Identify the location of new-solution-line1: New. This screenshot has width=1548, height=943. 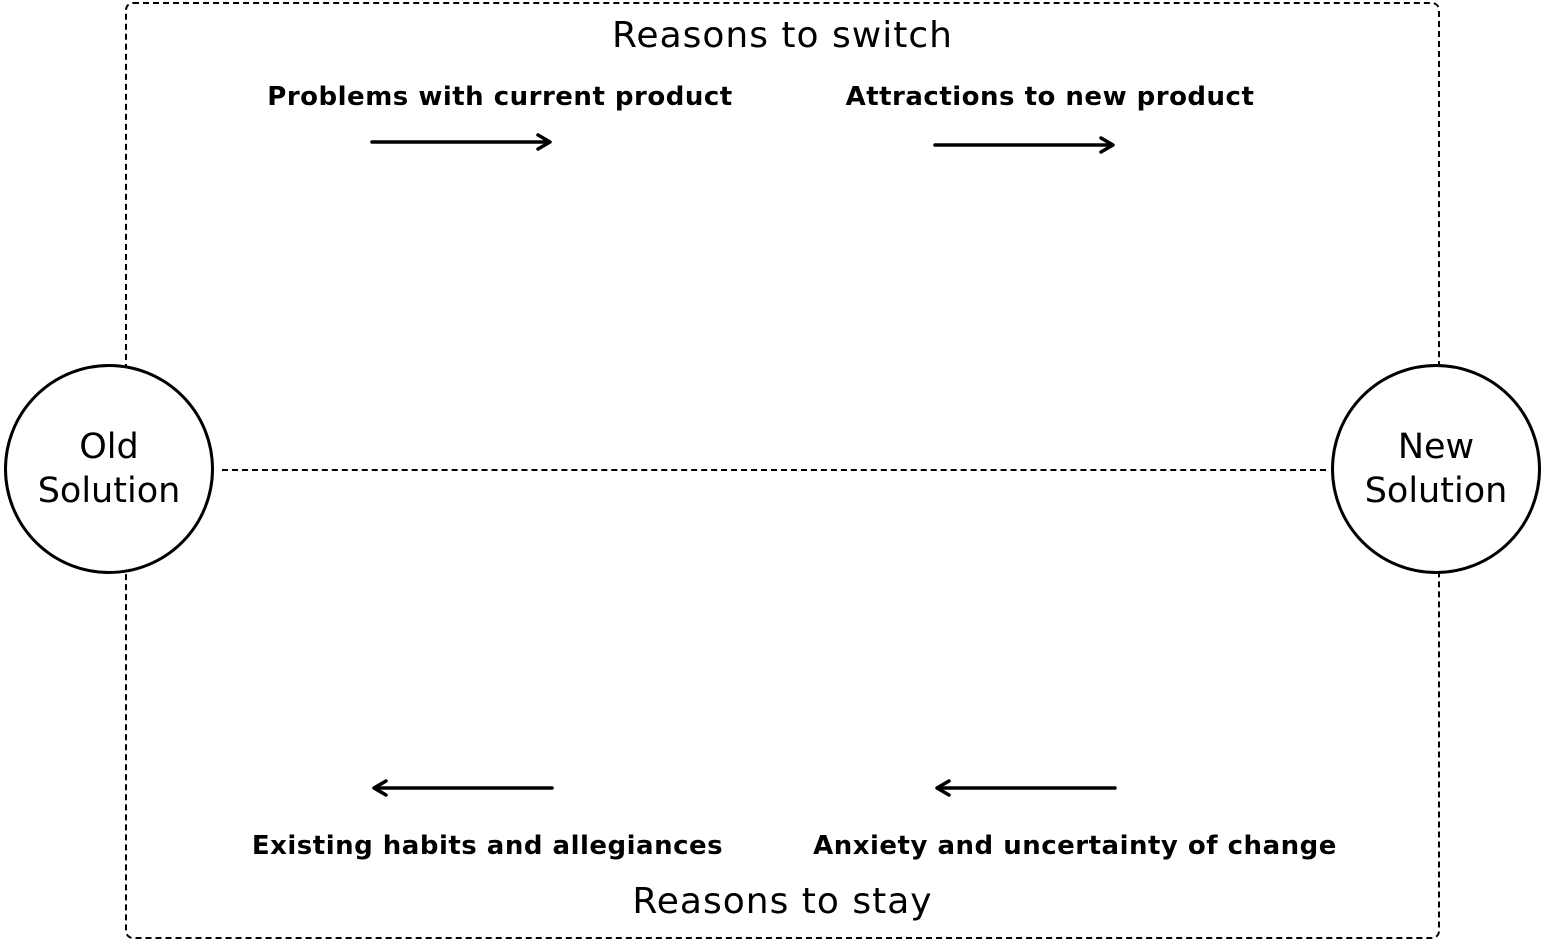
(1436, 447).